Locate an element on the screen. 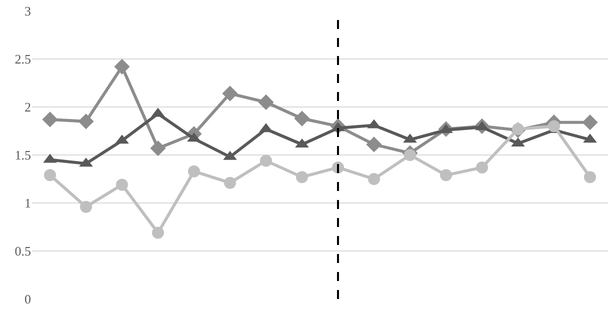  y-tick-label: 1 is located at coordinates (27, 203).